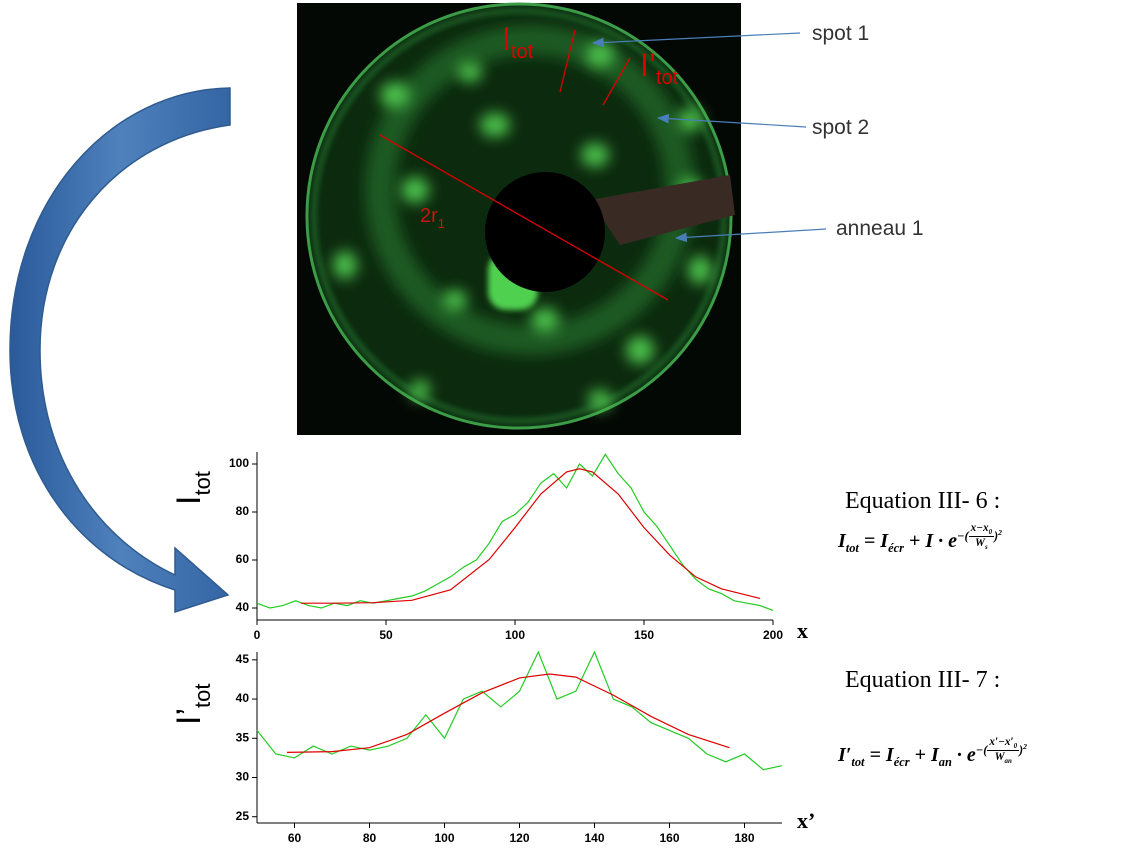  I want to click on y-tick-label: 25, so click(243, 816).